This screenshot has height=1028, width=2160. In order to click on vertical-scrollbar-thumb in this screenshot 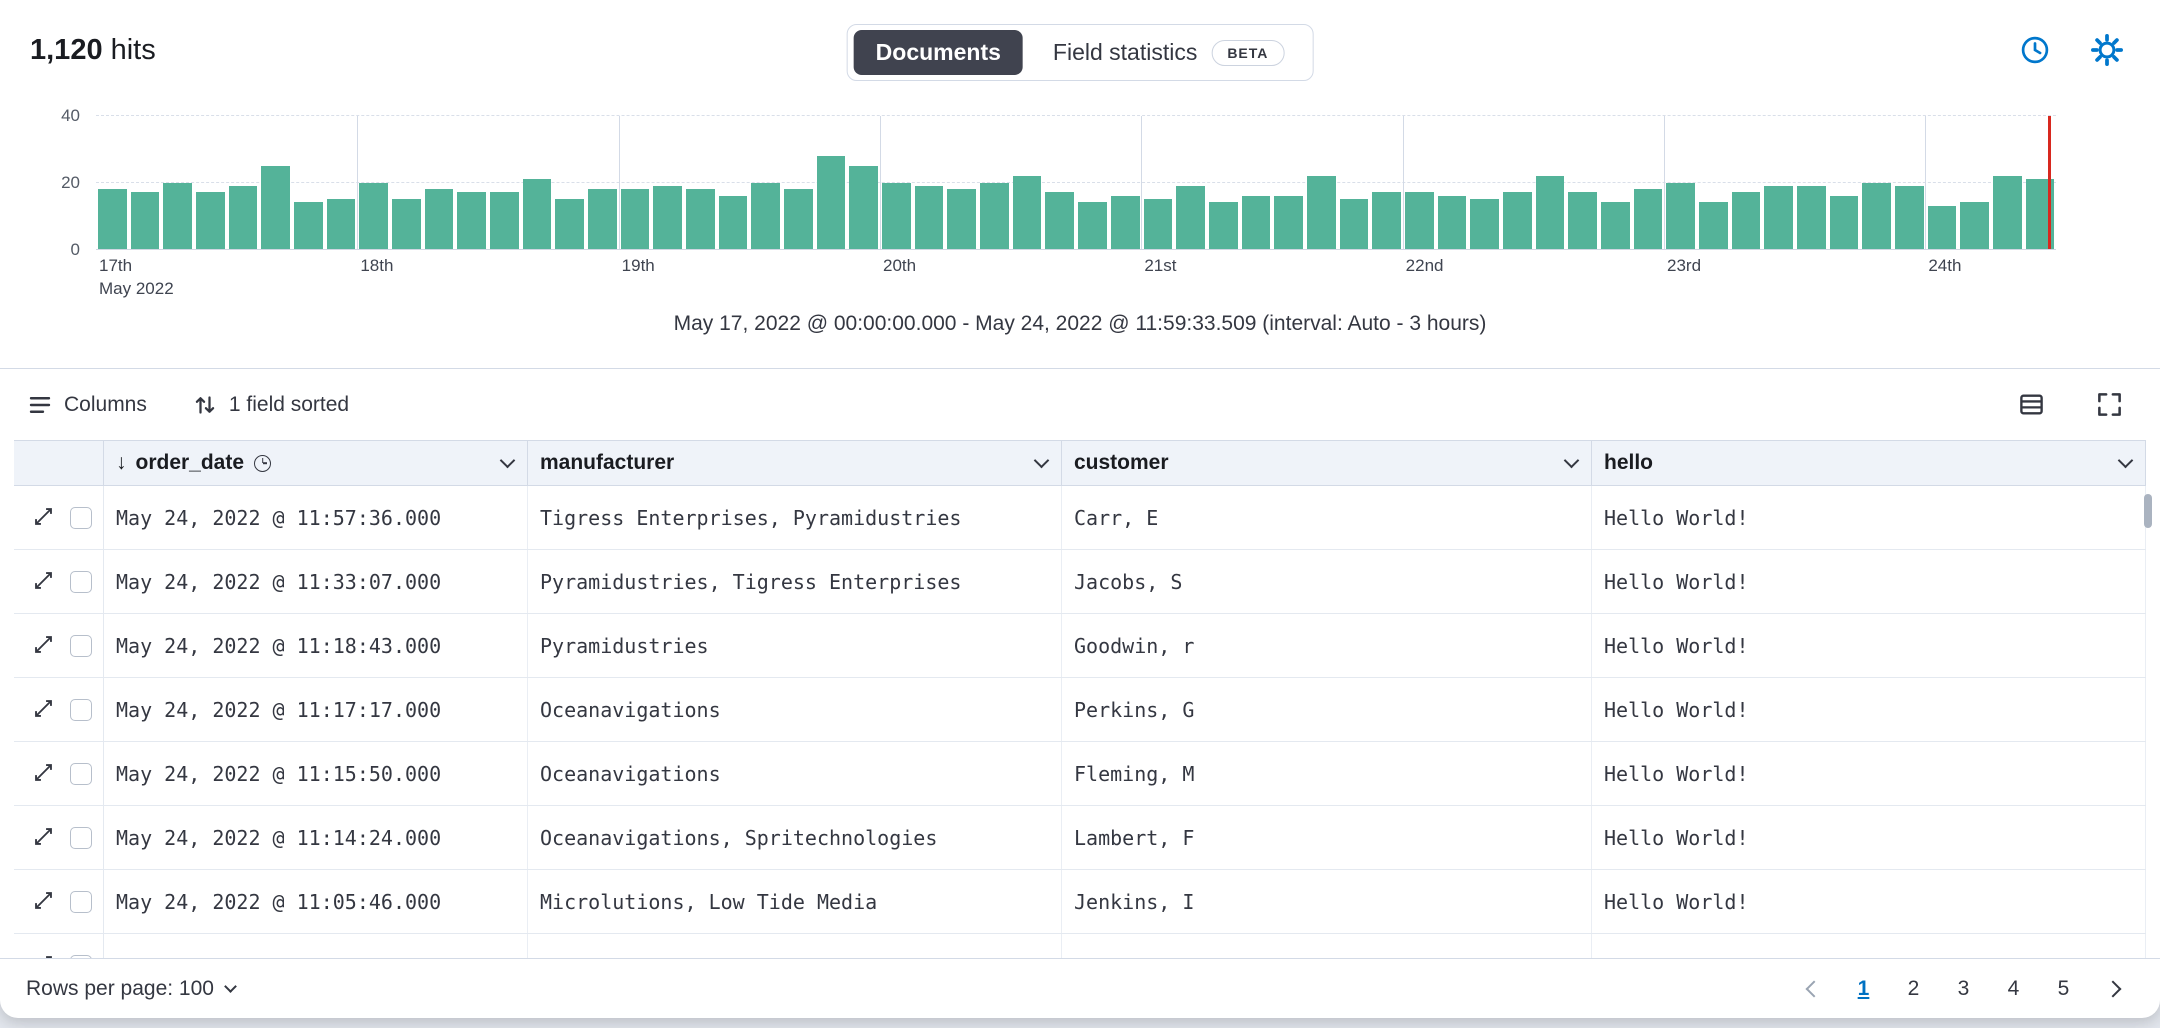, I will do `click(2148, 511)`.